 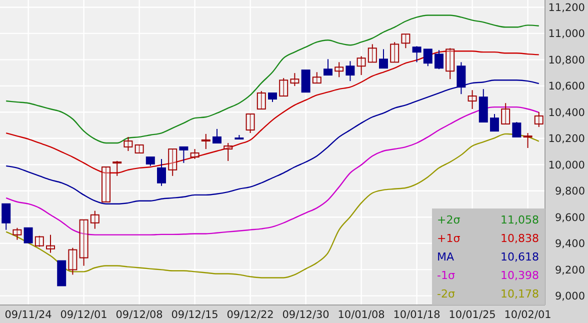 What do you see at coordinates (569, 270) in the screenshot?
I see `y-tick-label: 9,200` at bounding box center [569, 270].